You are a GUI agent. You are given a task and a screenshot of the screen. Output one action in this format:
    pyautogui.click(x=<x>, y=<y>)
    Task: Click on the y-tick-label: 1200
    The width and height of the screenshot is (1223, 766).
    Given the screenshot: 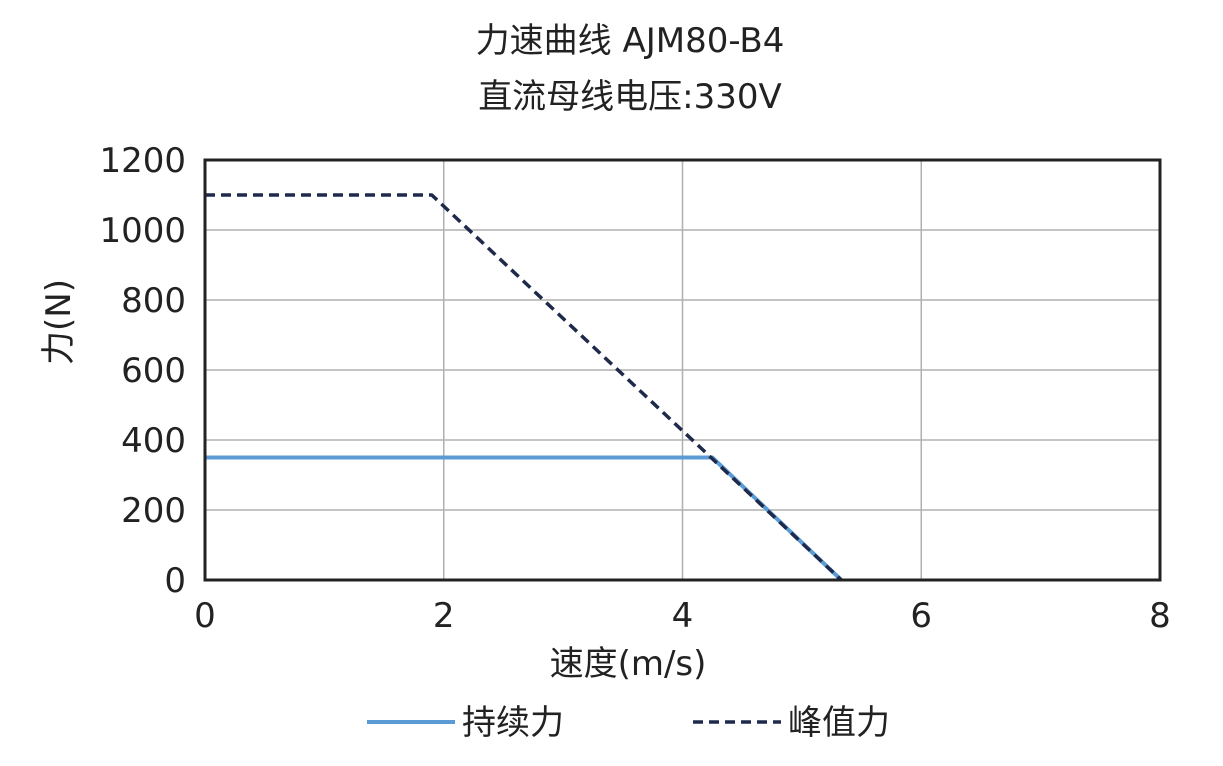 What is the action you would take?
    pyautogui.click(x=142, y=161)
    